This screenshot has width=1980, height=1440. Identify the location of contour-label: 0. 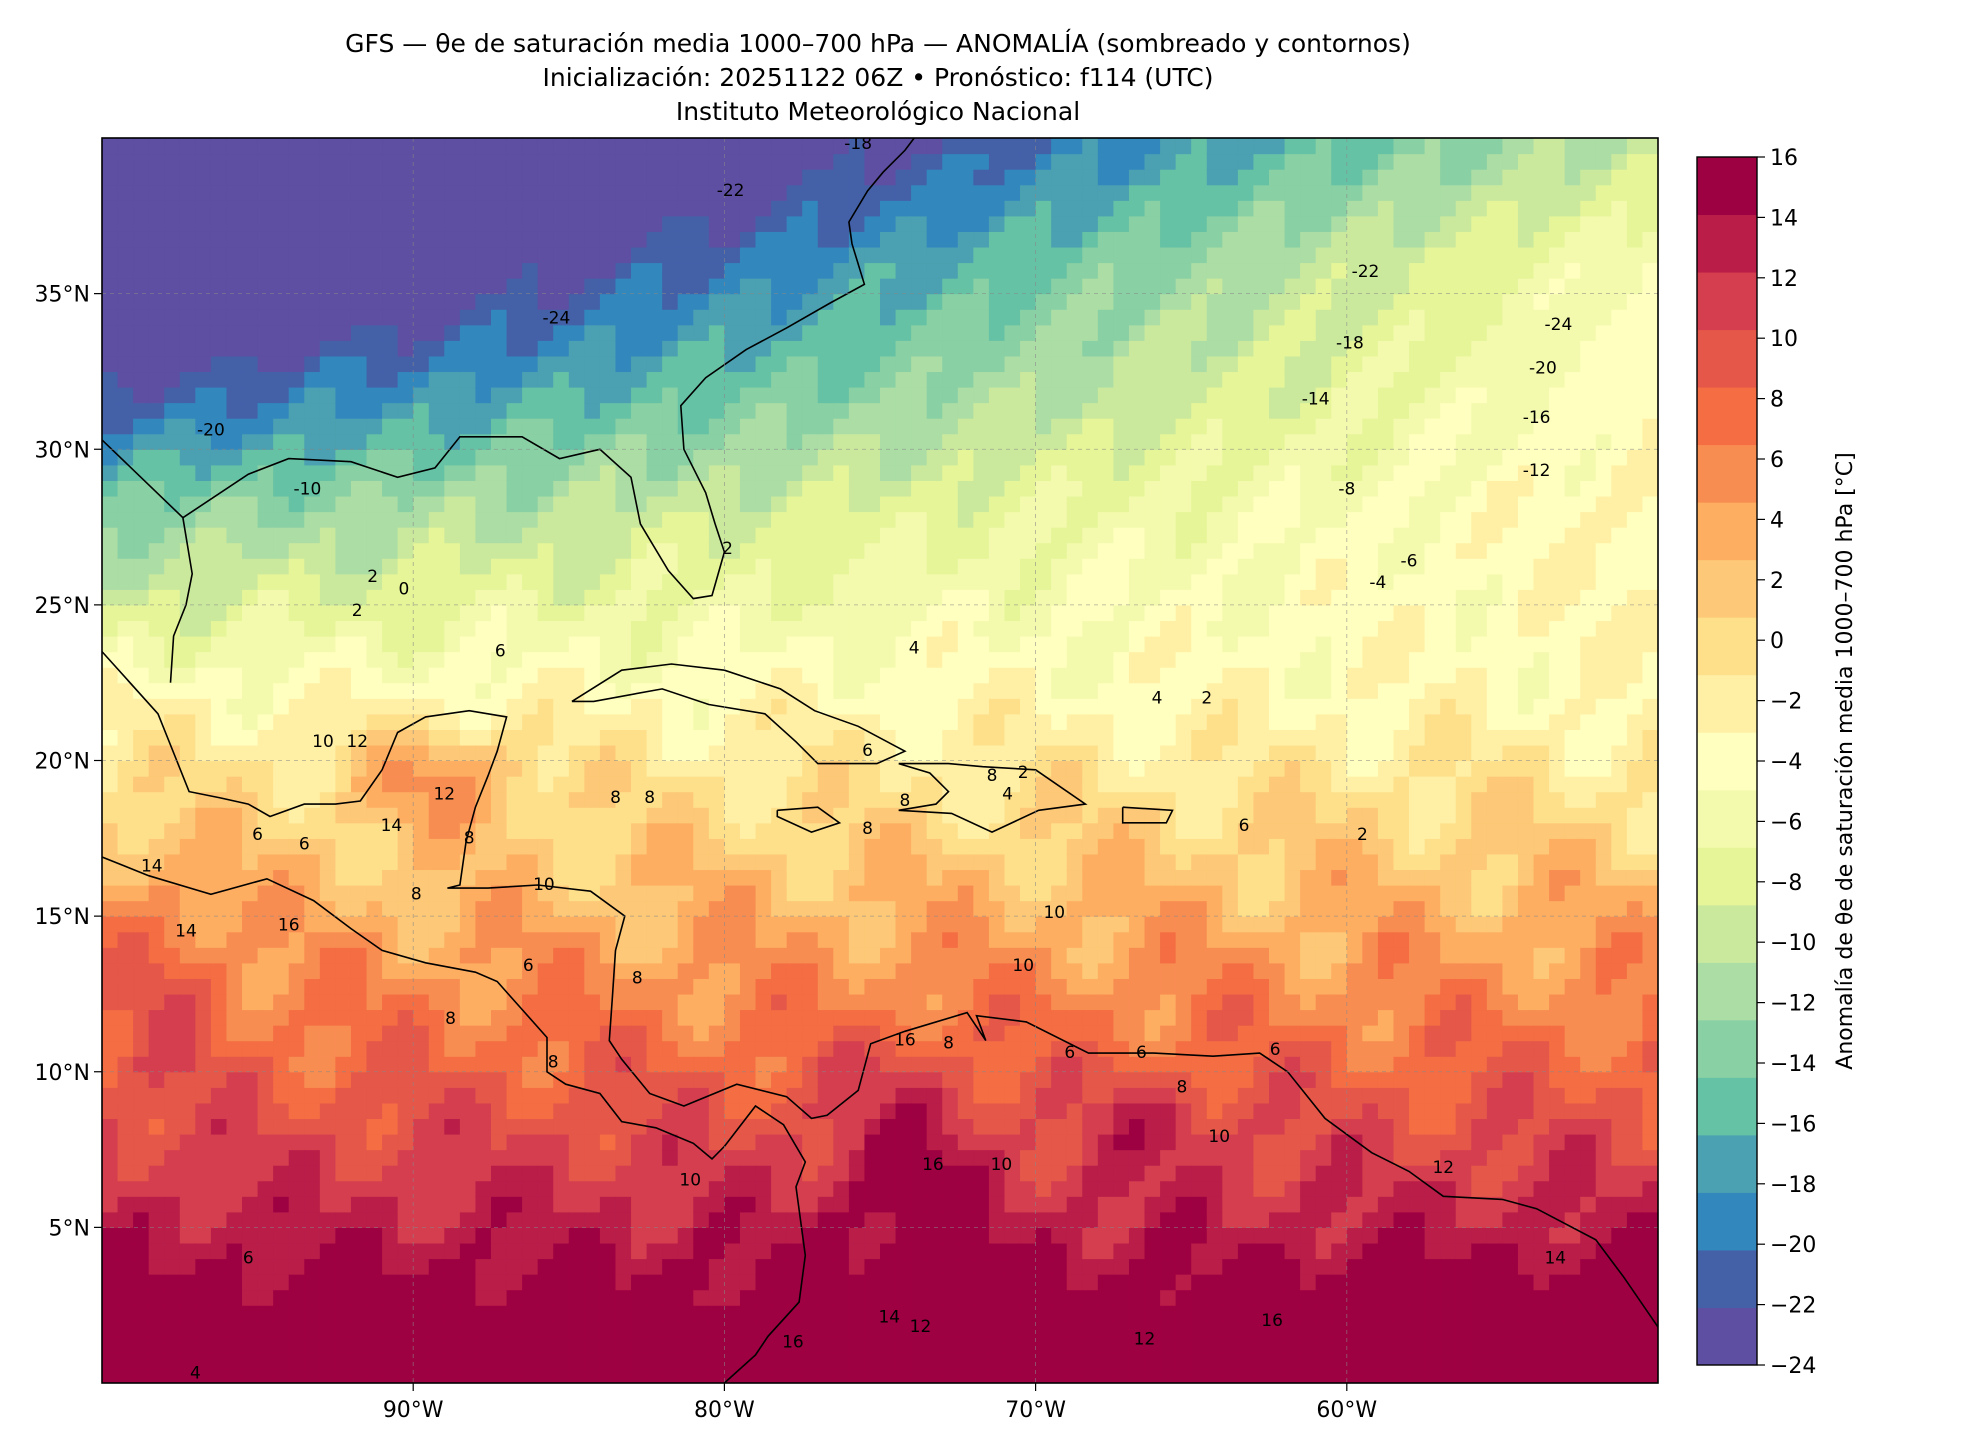
(403, 589).